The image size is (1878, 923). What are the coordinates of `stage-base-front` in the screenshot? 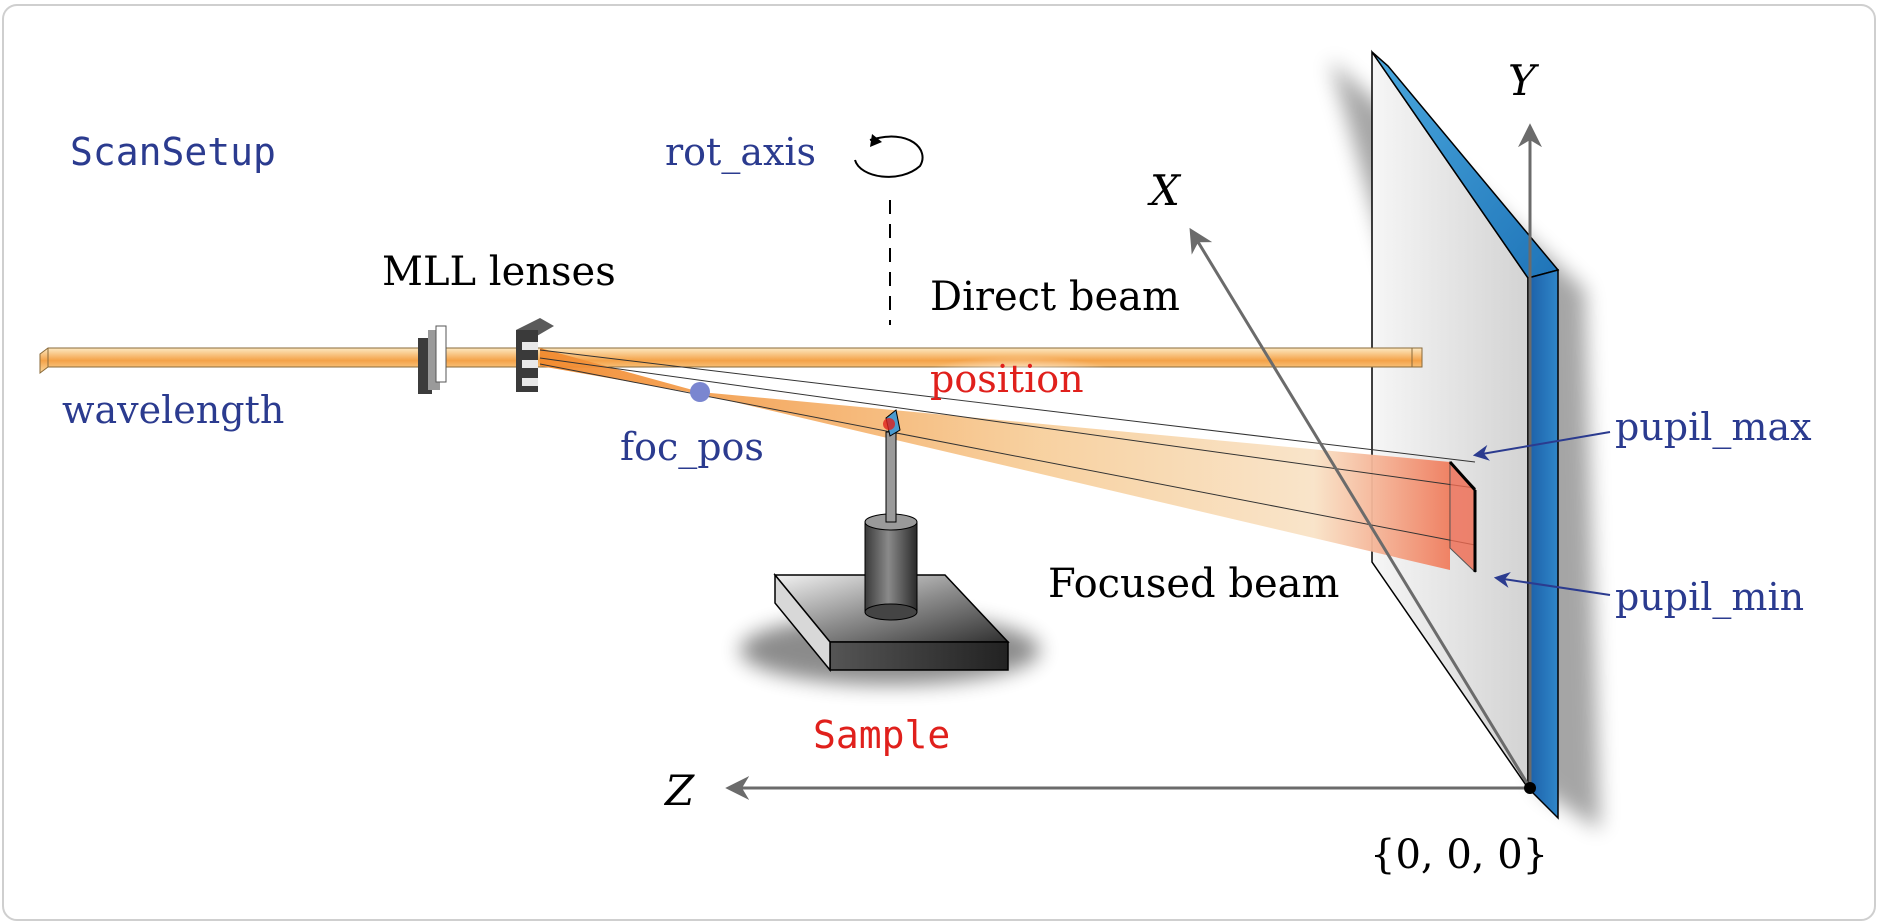 It's located at (919, 656).